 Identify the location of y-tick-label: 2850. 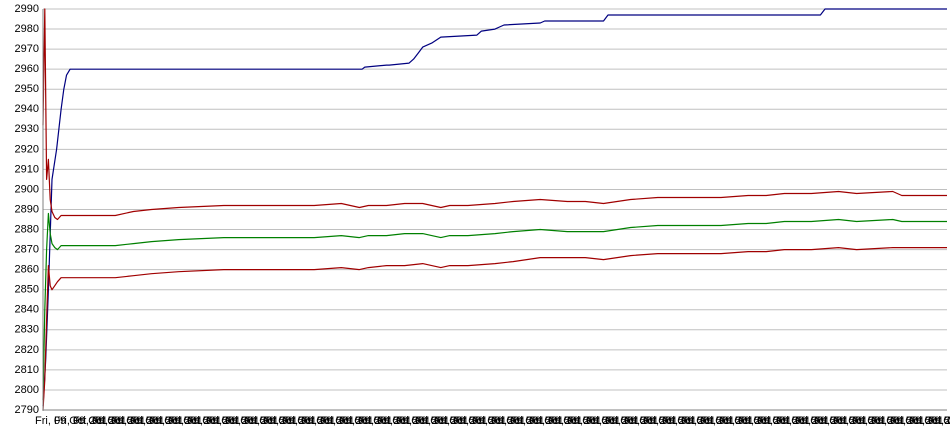
(27, 290).